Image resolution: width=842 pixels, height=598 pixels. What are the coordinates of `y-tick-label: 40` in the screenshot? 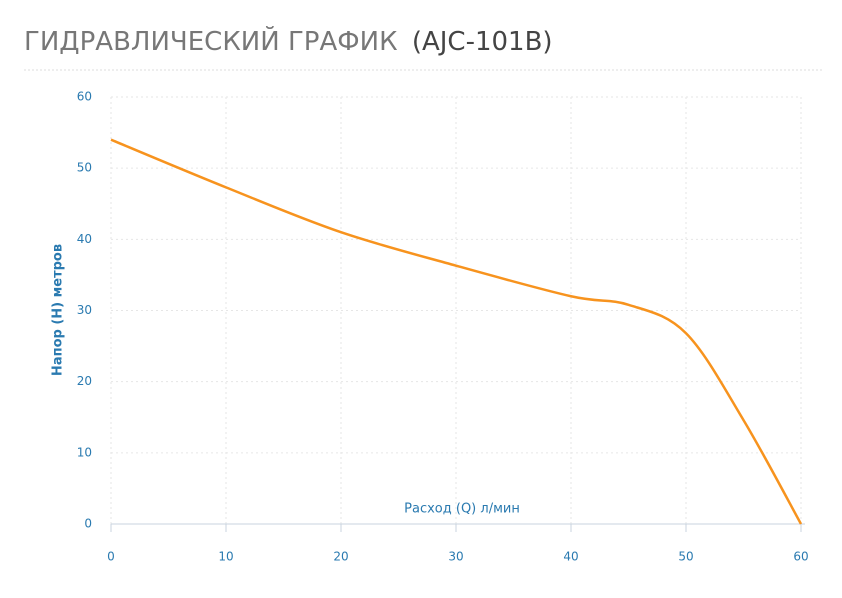 It's located at (84, 239).